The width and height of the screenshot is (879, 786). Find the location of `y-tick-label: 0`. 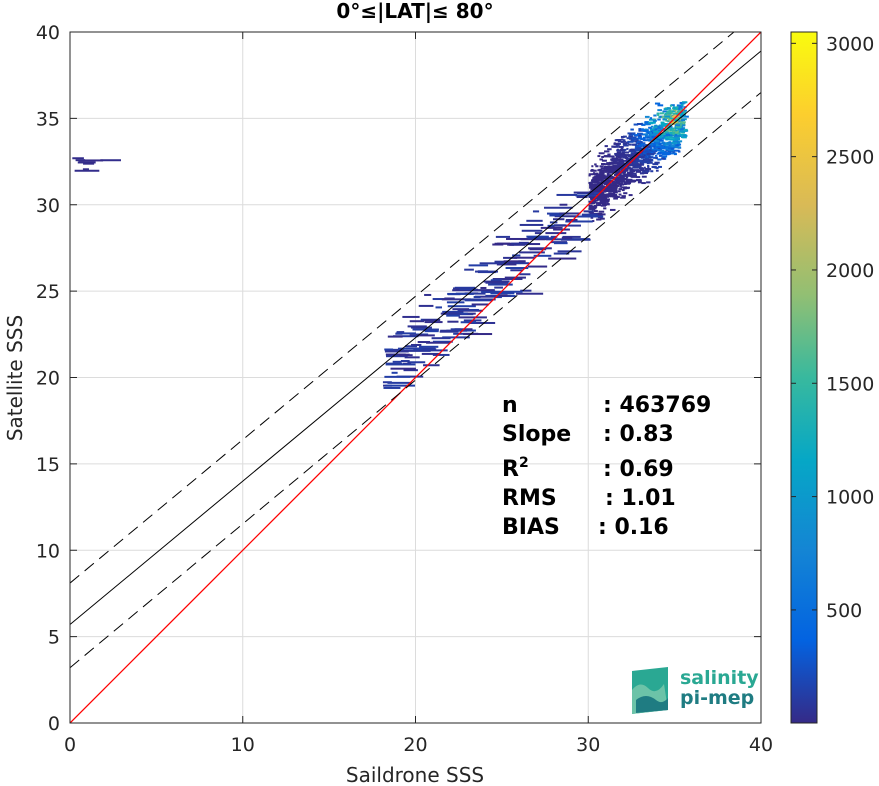

y-tick-label: 0 is located at coordinates (54, 724).